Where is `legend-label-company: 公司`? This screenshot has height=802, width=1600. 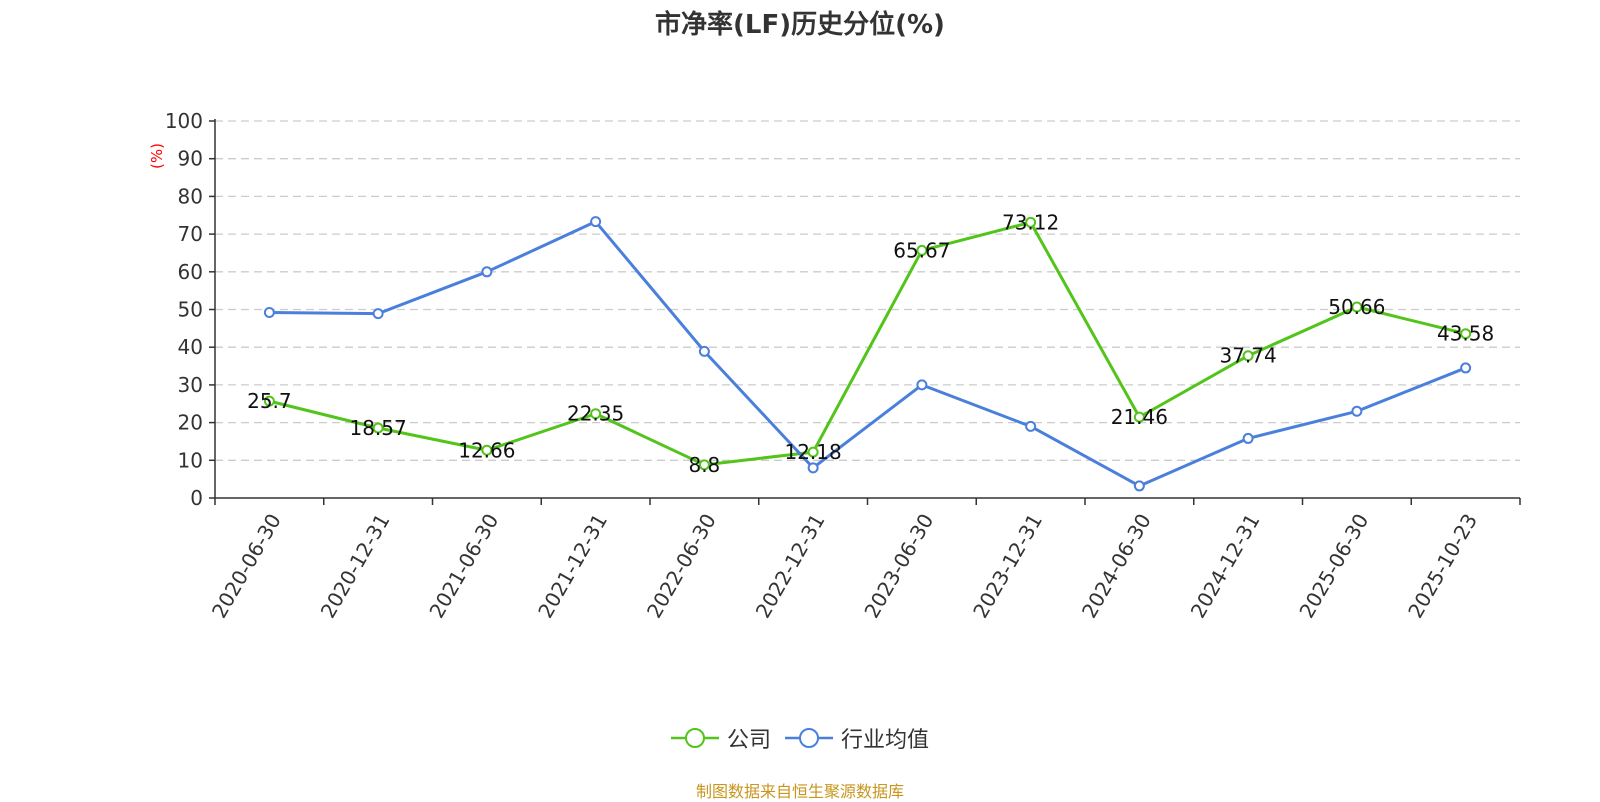
legend-label-company: 公司 is located at coordinates (748, 740).